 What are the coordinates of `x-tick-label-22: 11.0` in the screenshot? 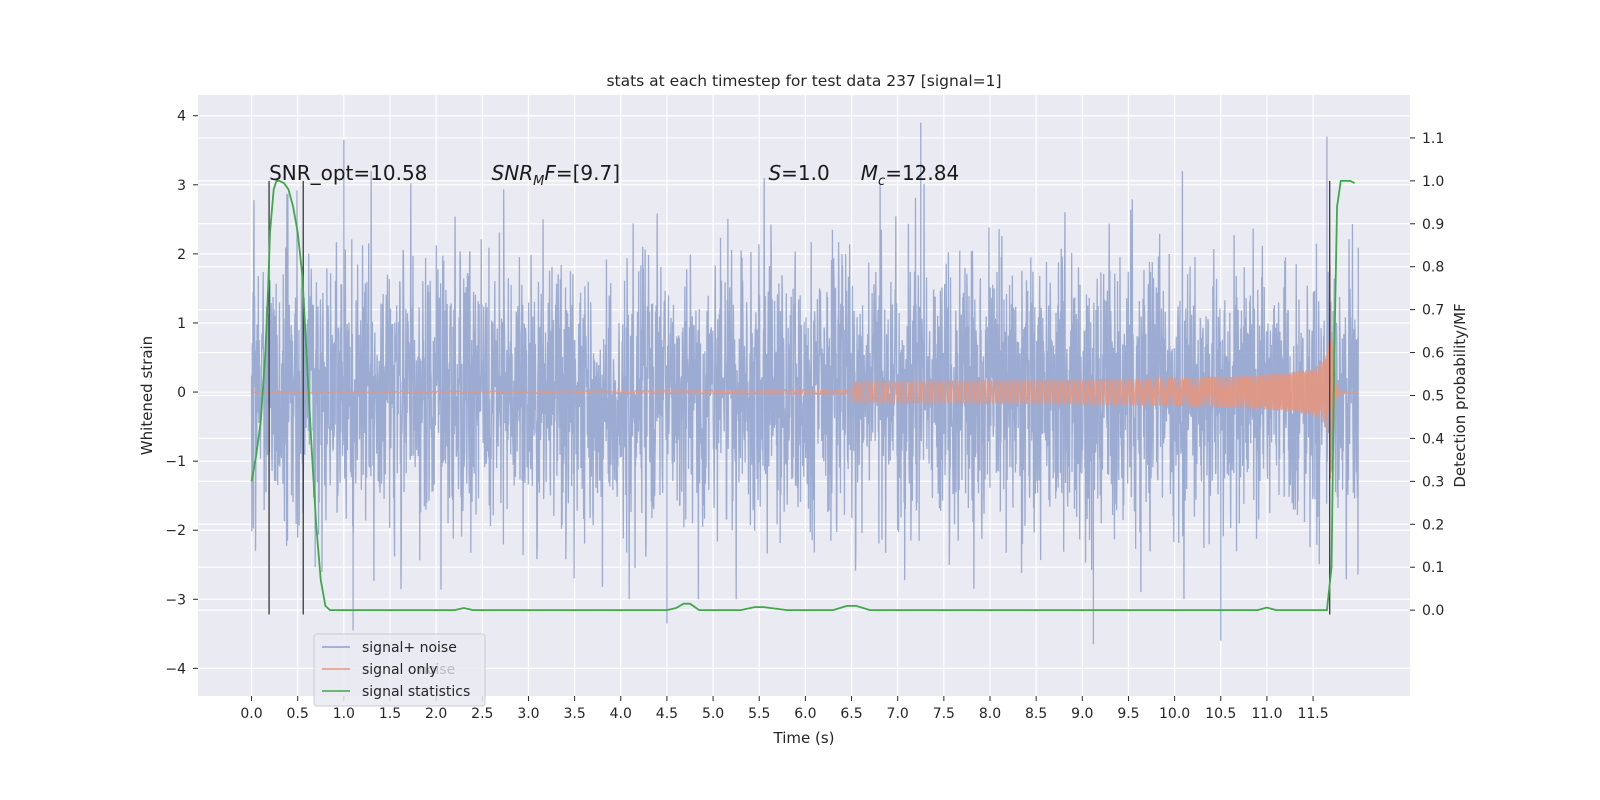 It's located at (1266, 714).